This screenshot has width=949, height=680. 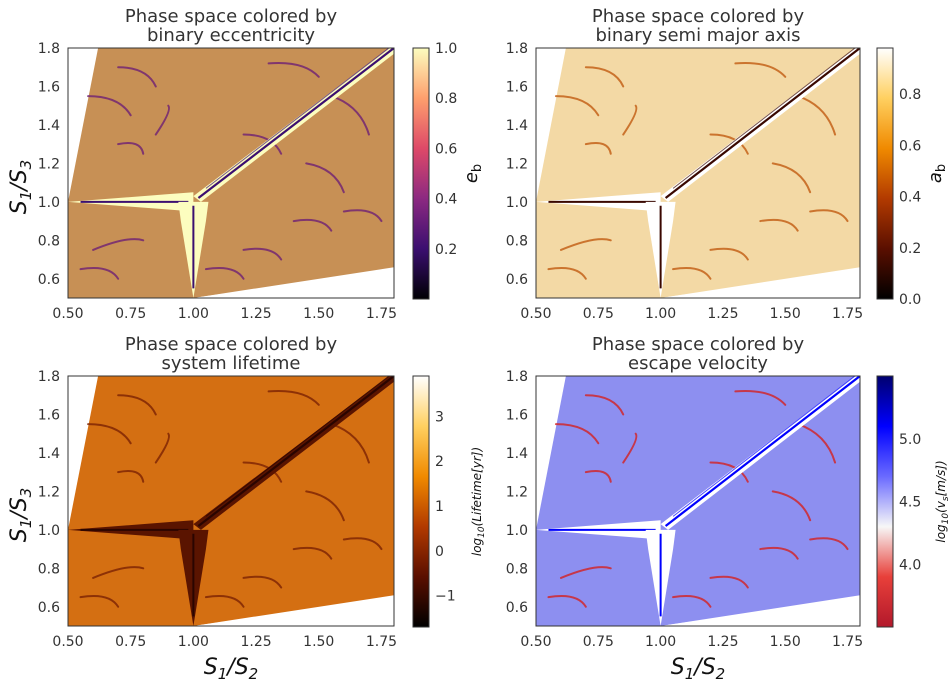 What do you see at coordinates (446, 250) in the screenshot?
I see `colorbar-tick-label: 0.2` at bounding box center [446, 250].